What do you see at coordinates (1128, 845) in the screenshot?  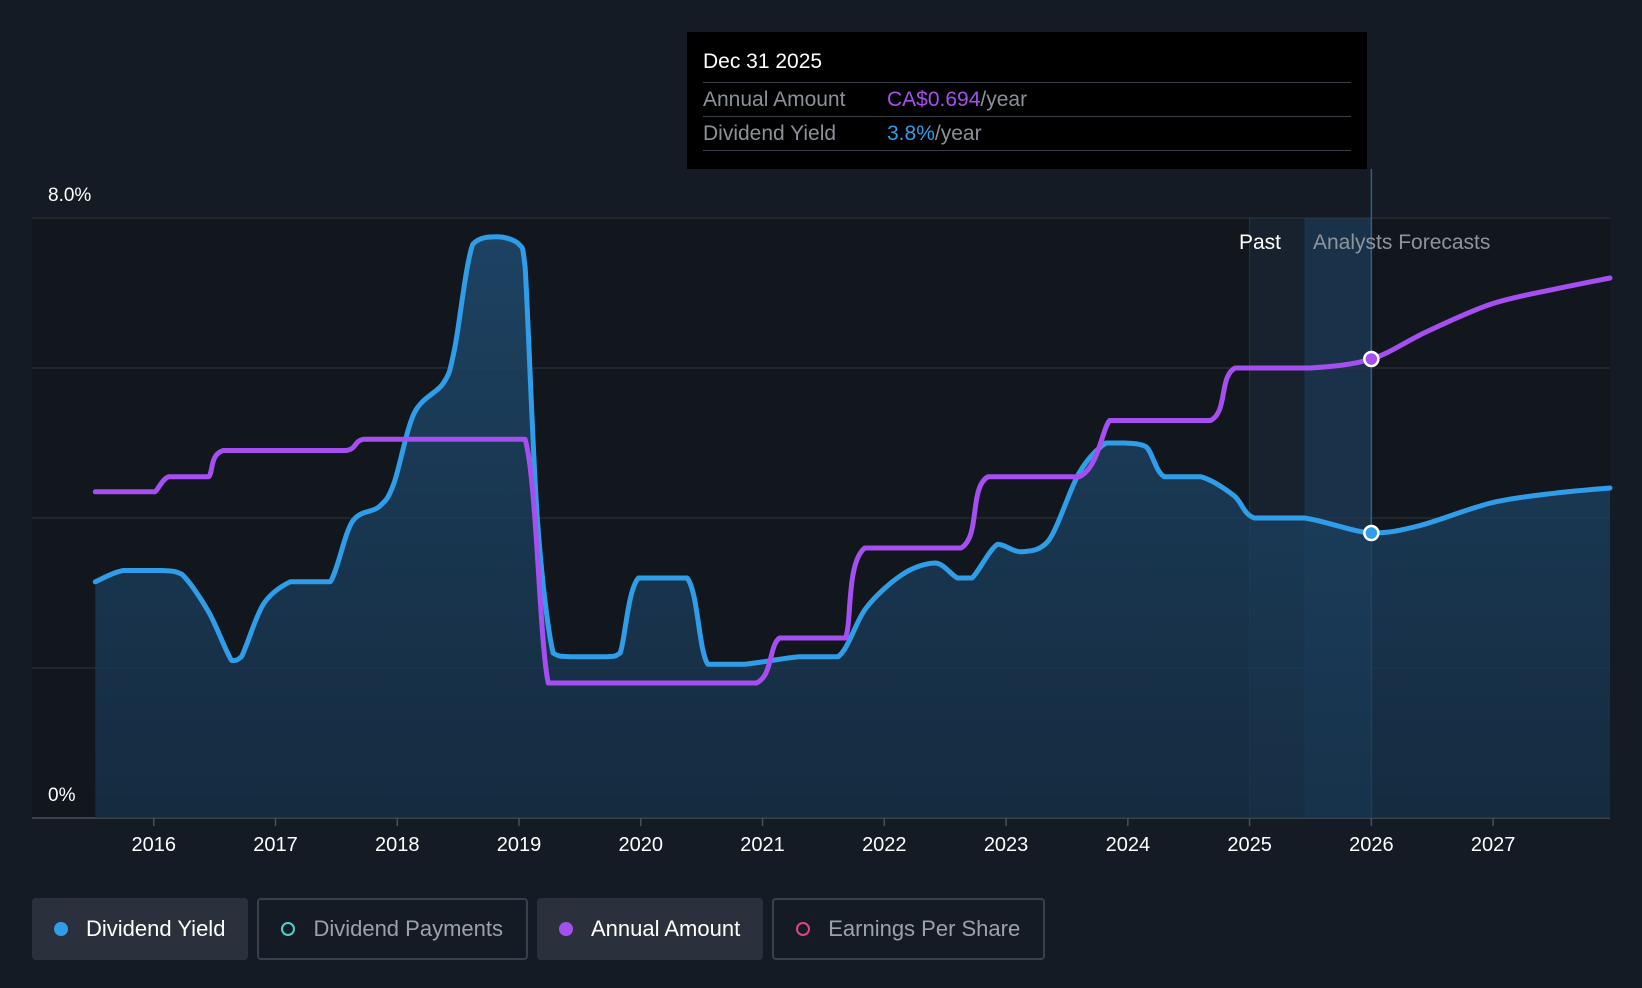 I see `x-tick-label: 2024` at bounding box center [1128, 845].